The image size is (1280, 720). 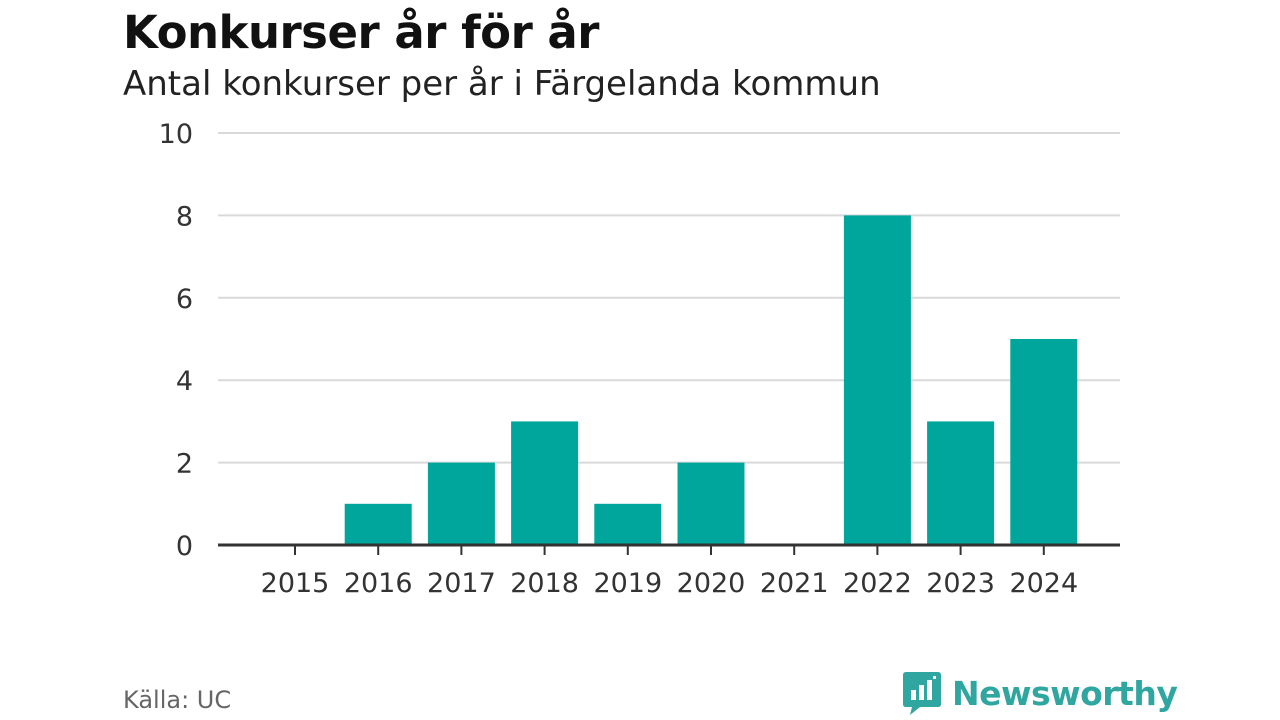 I want to click on bar-2020, so click(x=711, y=503).